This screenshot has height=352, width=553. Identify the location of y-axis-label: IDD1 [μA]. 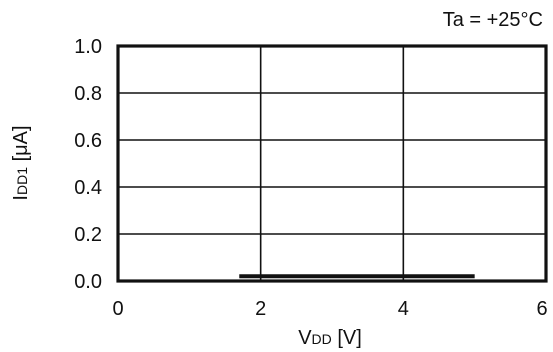
(21, 162).